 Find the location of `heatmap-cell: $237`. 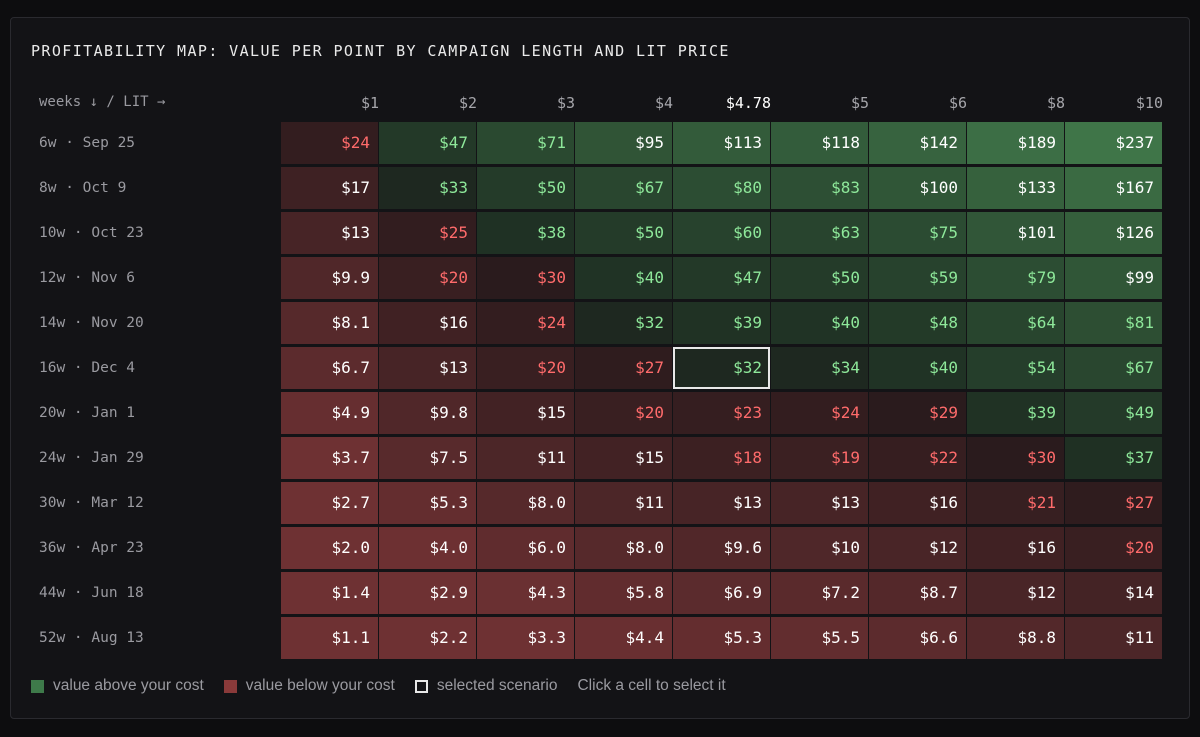

heatmap-cell: $237 is located at coordinates (1113, 143).